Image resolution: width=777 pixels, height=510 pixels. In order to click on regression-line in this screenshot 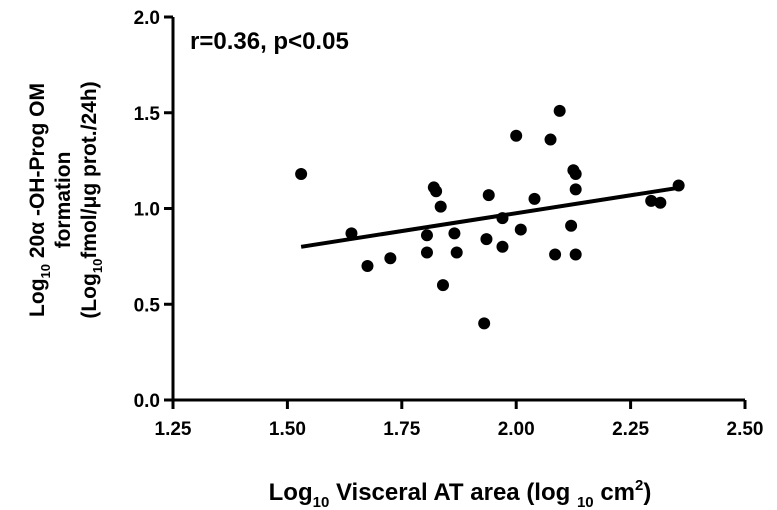, I will do `click(491, 217)`.